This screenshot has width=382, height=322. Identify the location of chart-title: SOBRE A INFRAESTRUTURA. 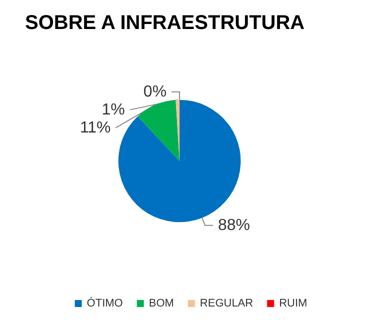
(165, 23).